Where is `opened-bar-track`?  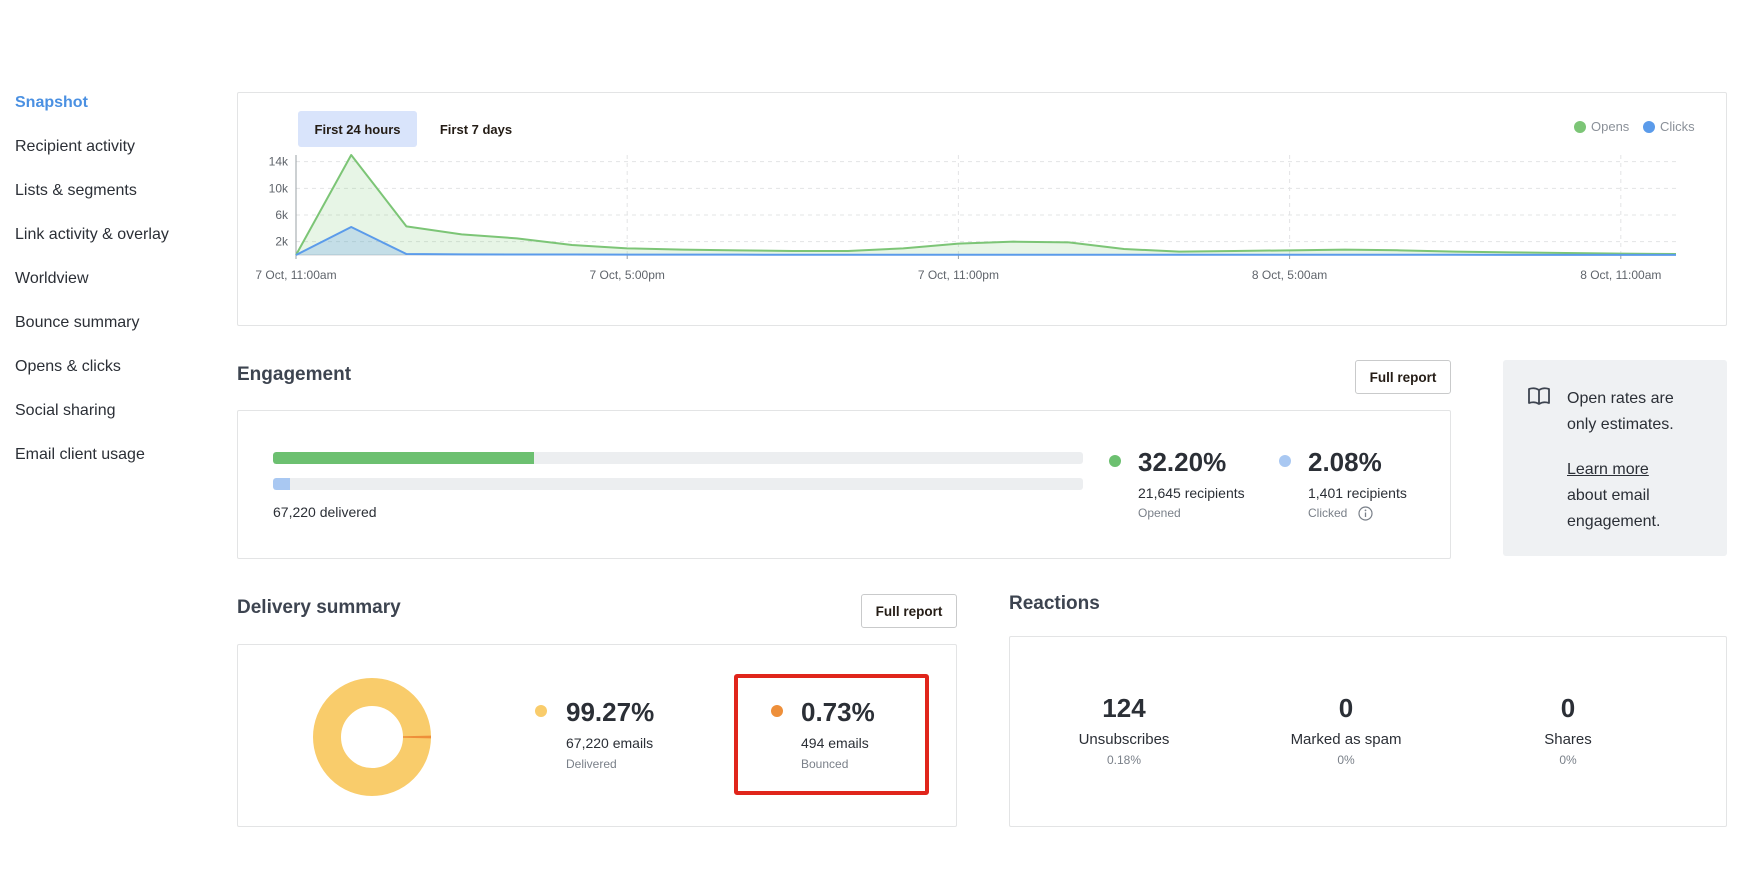 opened-bar-track is located at coordinates (678, 458).